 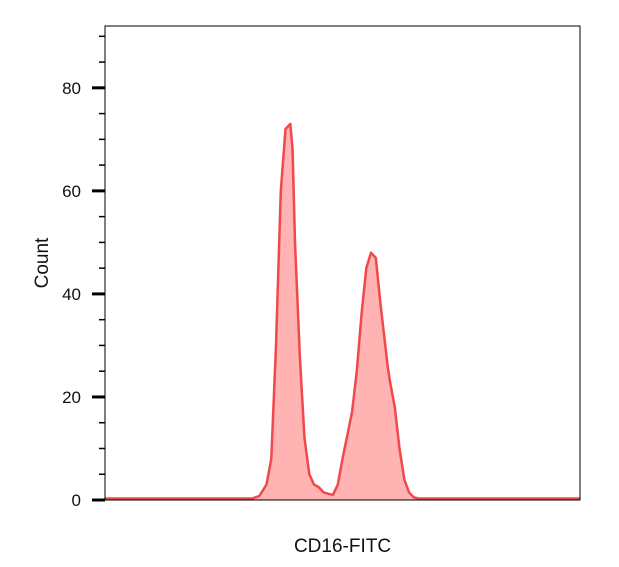 What do you see at coordinates (71, 294) in the screenshot?
I see `y-tick-label: 40` at bounding box center [71, 294].